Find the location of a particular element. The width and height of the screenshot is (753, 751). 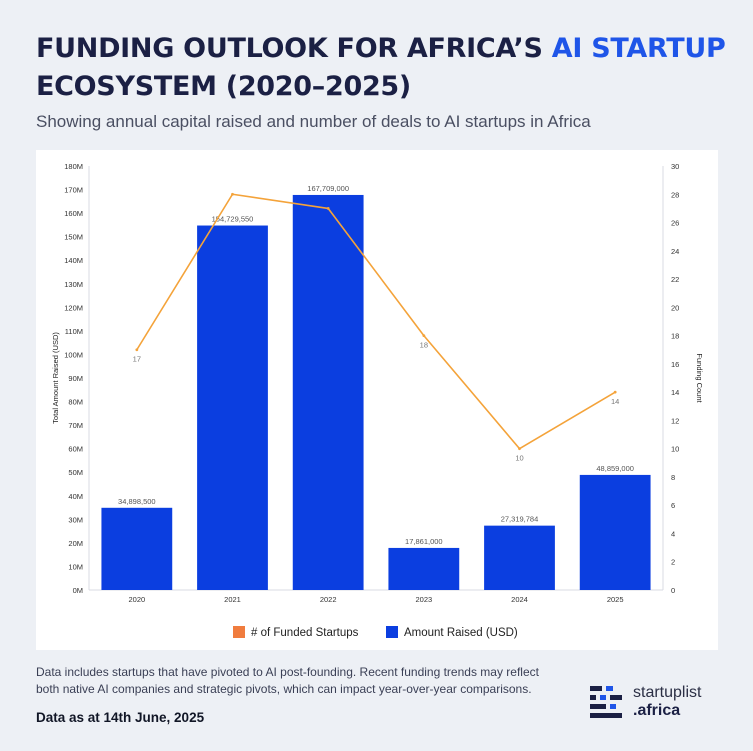

line-value-label: 18 is located at coordinates (424, 345).